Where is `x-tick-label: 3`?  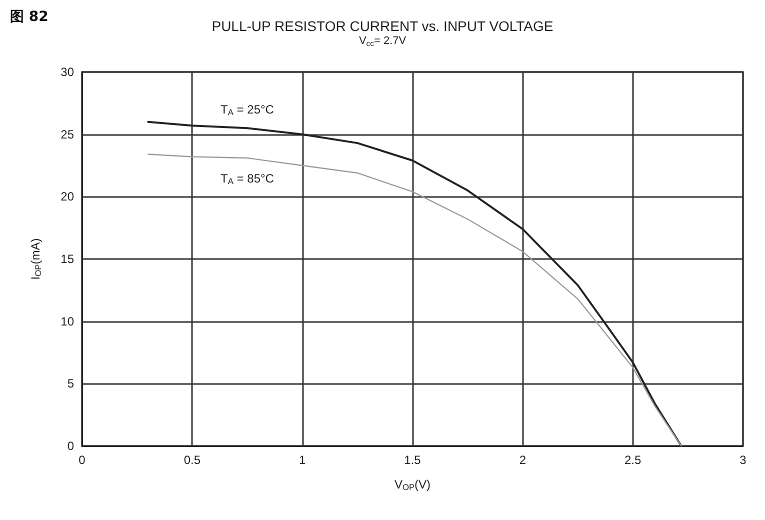 x-tick-label: 3 is located at coordinates (743, 460).